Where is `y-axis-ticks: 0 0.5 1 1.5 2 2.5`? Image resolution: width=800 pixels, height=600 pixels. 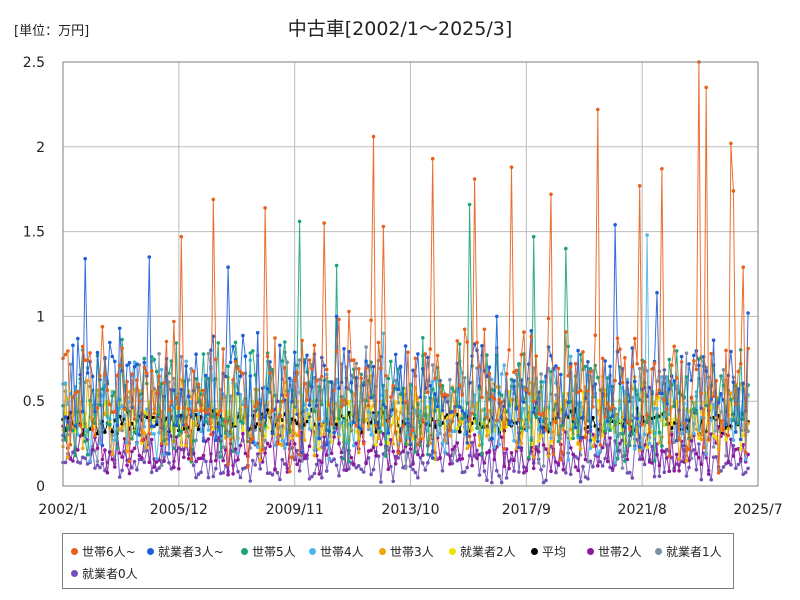 y-axis-ticks: 0 0.5 1 1.5 2 2.5 is located at coordinates (34, 275).